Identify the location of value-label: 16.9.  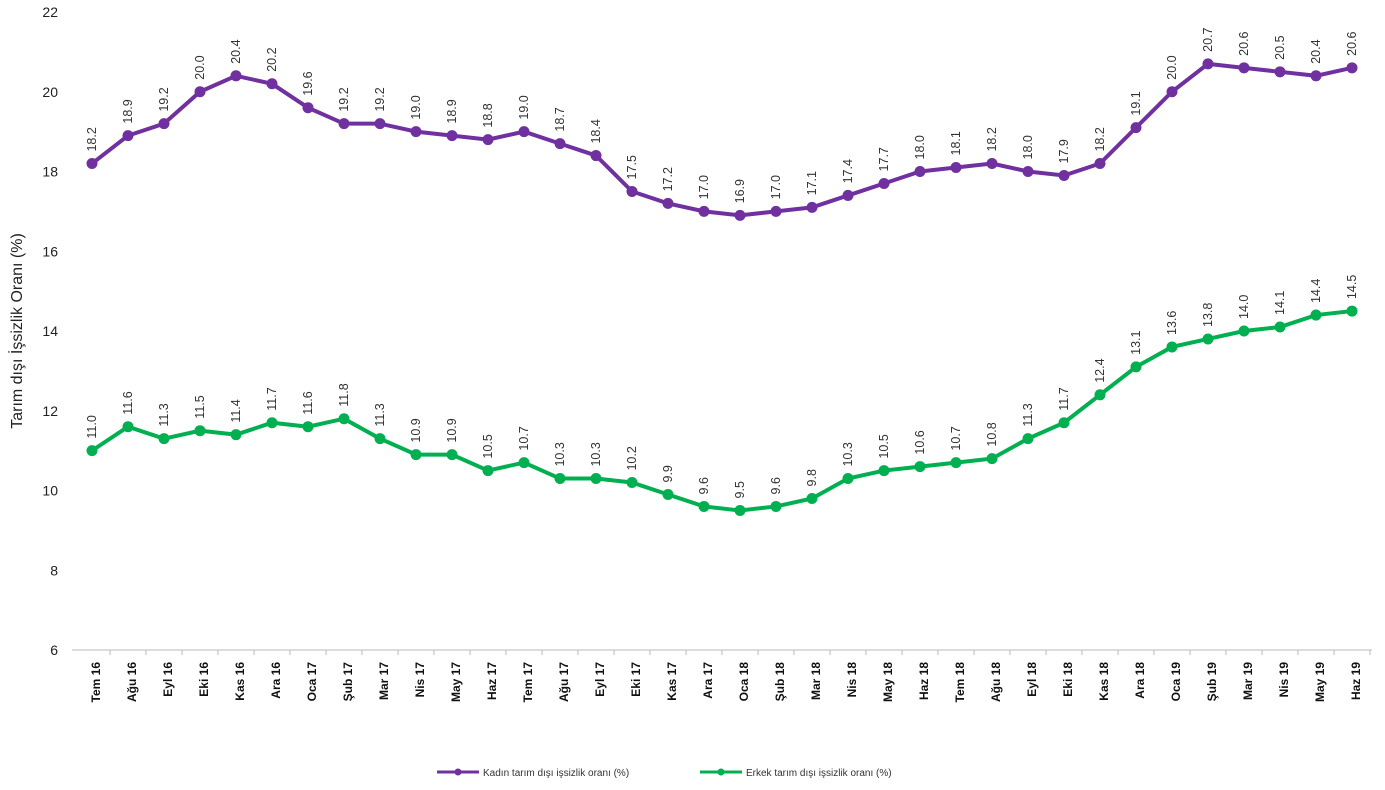
(740, 191).